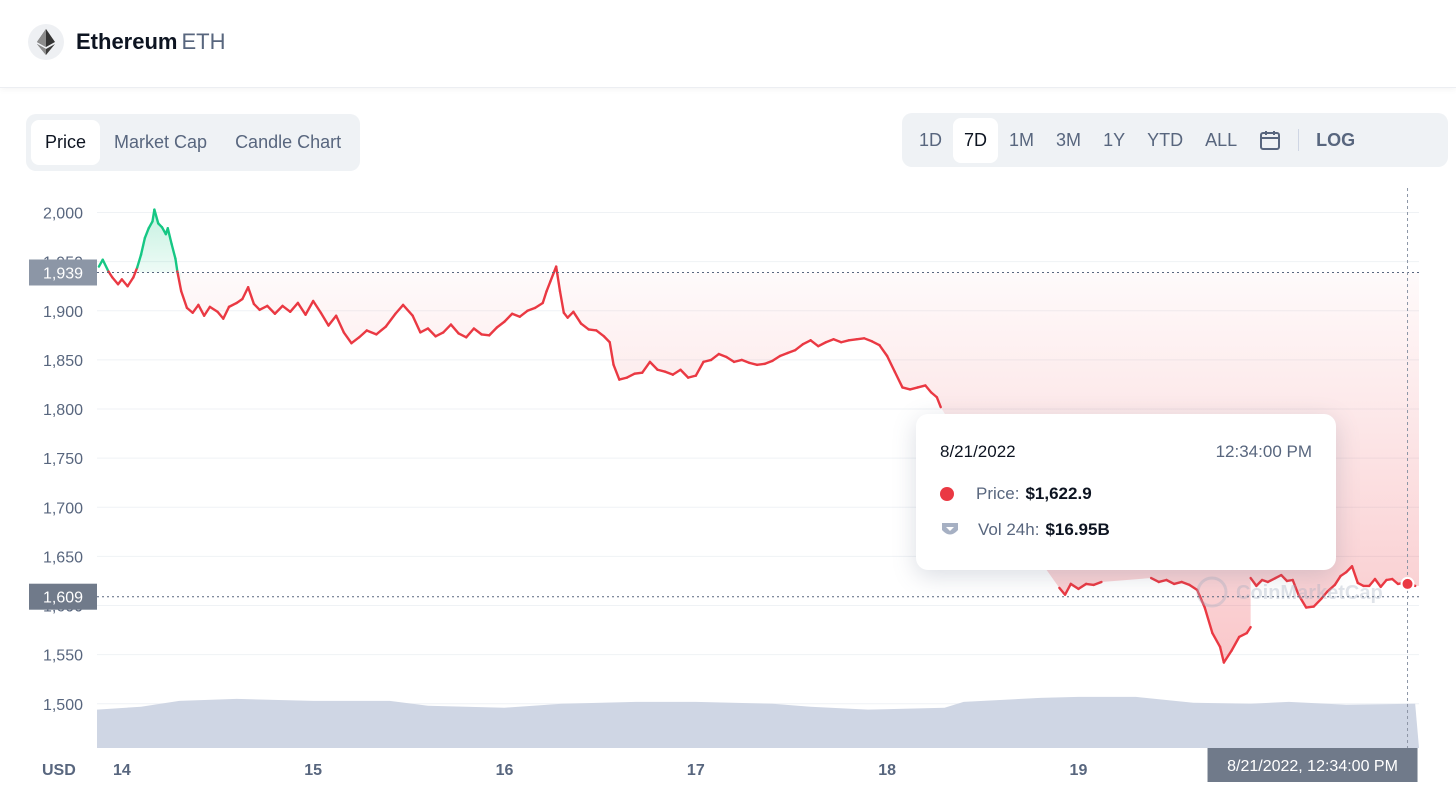  What do you see at coordinates (288, 142) in the screenshot?
I see `tab-candle-chart: Candle Chart` at bounding box center [288, 142].